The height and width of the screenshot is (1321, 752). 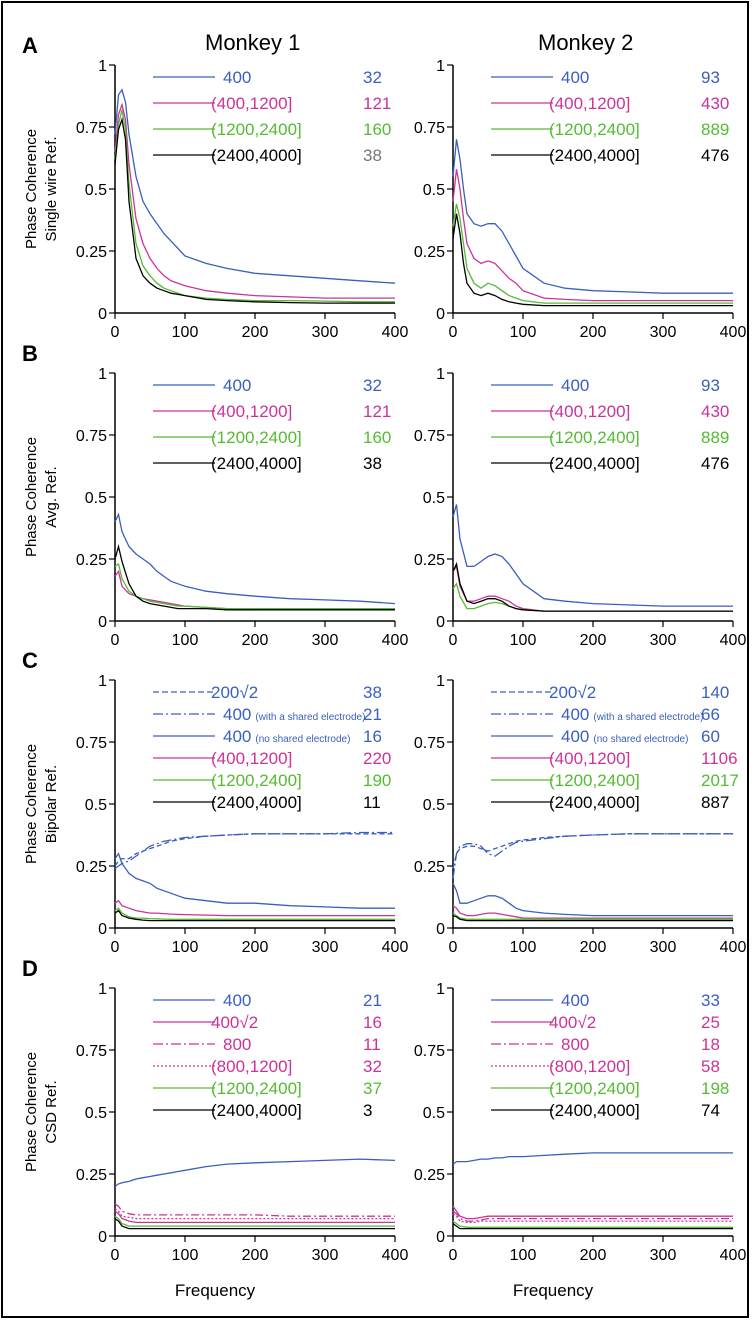 What do you see at coordinates (575, 1044) in the screenshot?
I see `legend-label: 800` at bounding box center [575, 1044].